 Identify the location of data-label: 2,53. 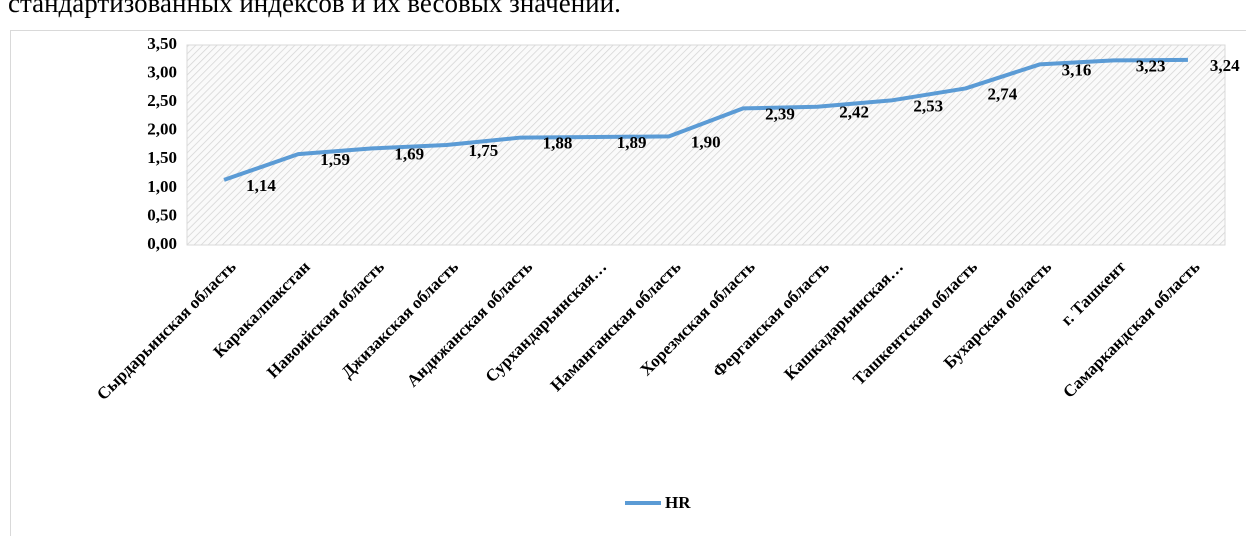
(928, 105).